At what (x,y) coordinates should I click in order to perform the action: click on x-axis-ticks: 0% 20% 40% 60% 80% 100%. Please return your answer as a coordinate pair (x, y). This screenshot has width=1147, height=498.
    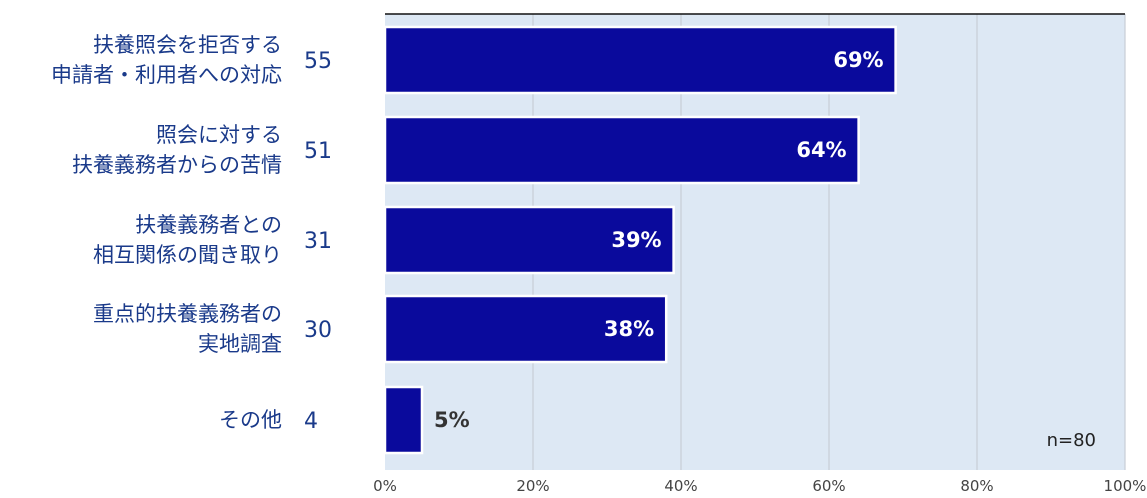
    Looking at the image, I should click on (759, 486).